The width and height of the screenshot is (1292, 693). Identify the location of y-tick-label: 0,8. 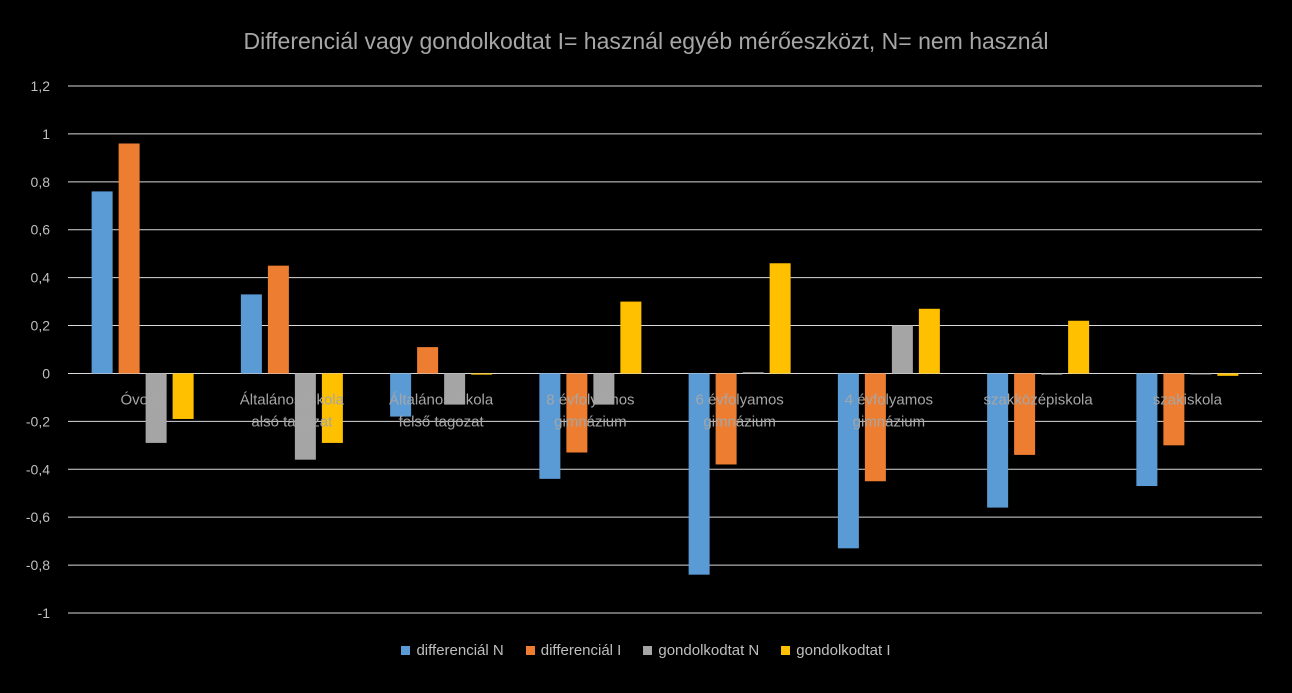
(41, 182).